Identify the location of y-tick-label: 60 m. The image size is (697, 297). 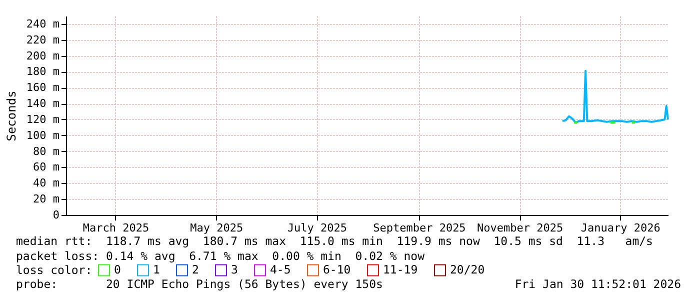
(46, 167).